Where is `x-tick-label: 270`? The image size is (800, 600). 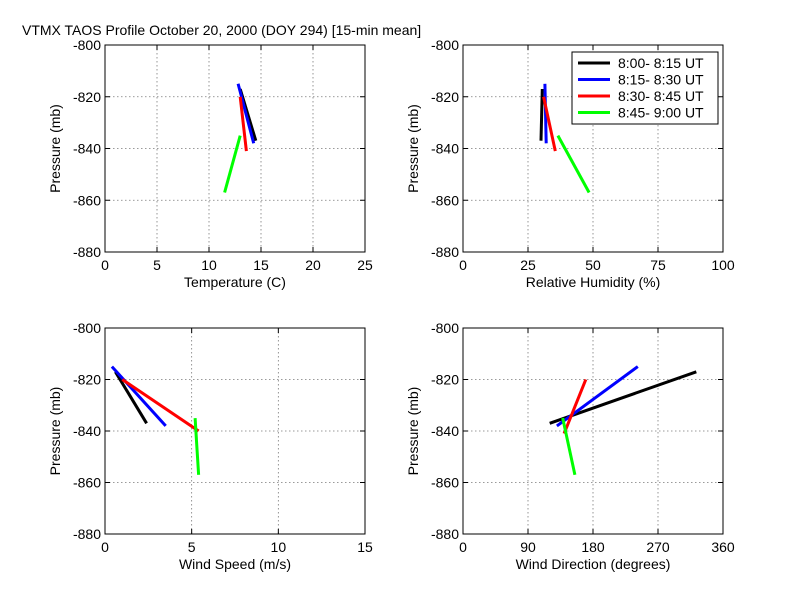 x-tick-label: 270 is located at coordinates (658, 547).